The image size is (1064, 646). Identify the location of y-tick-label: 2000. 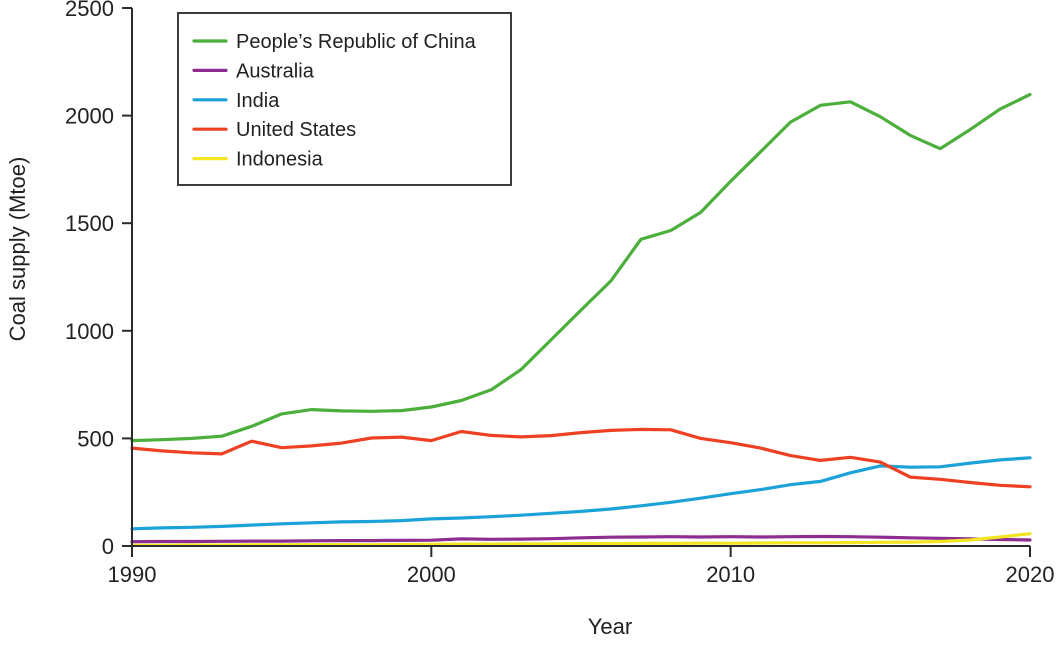
(89, 116).